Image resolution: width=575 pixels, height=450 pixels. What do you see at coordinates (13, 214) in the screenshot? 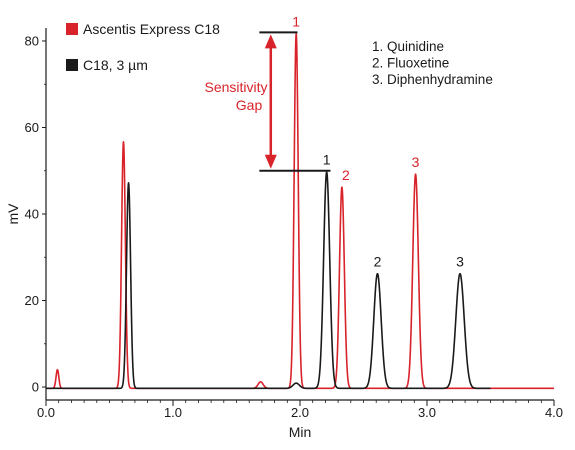
I see `y-axis-title: mV` at bounding box center [13, 214].